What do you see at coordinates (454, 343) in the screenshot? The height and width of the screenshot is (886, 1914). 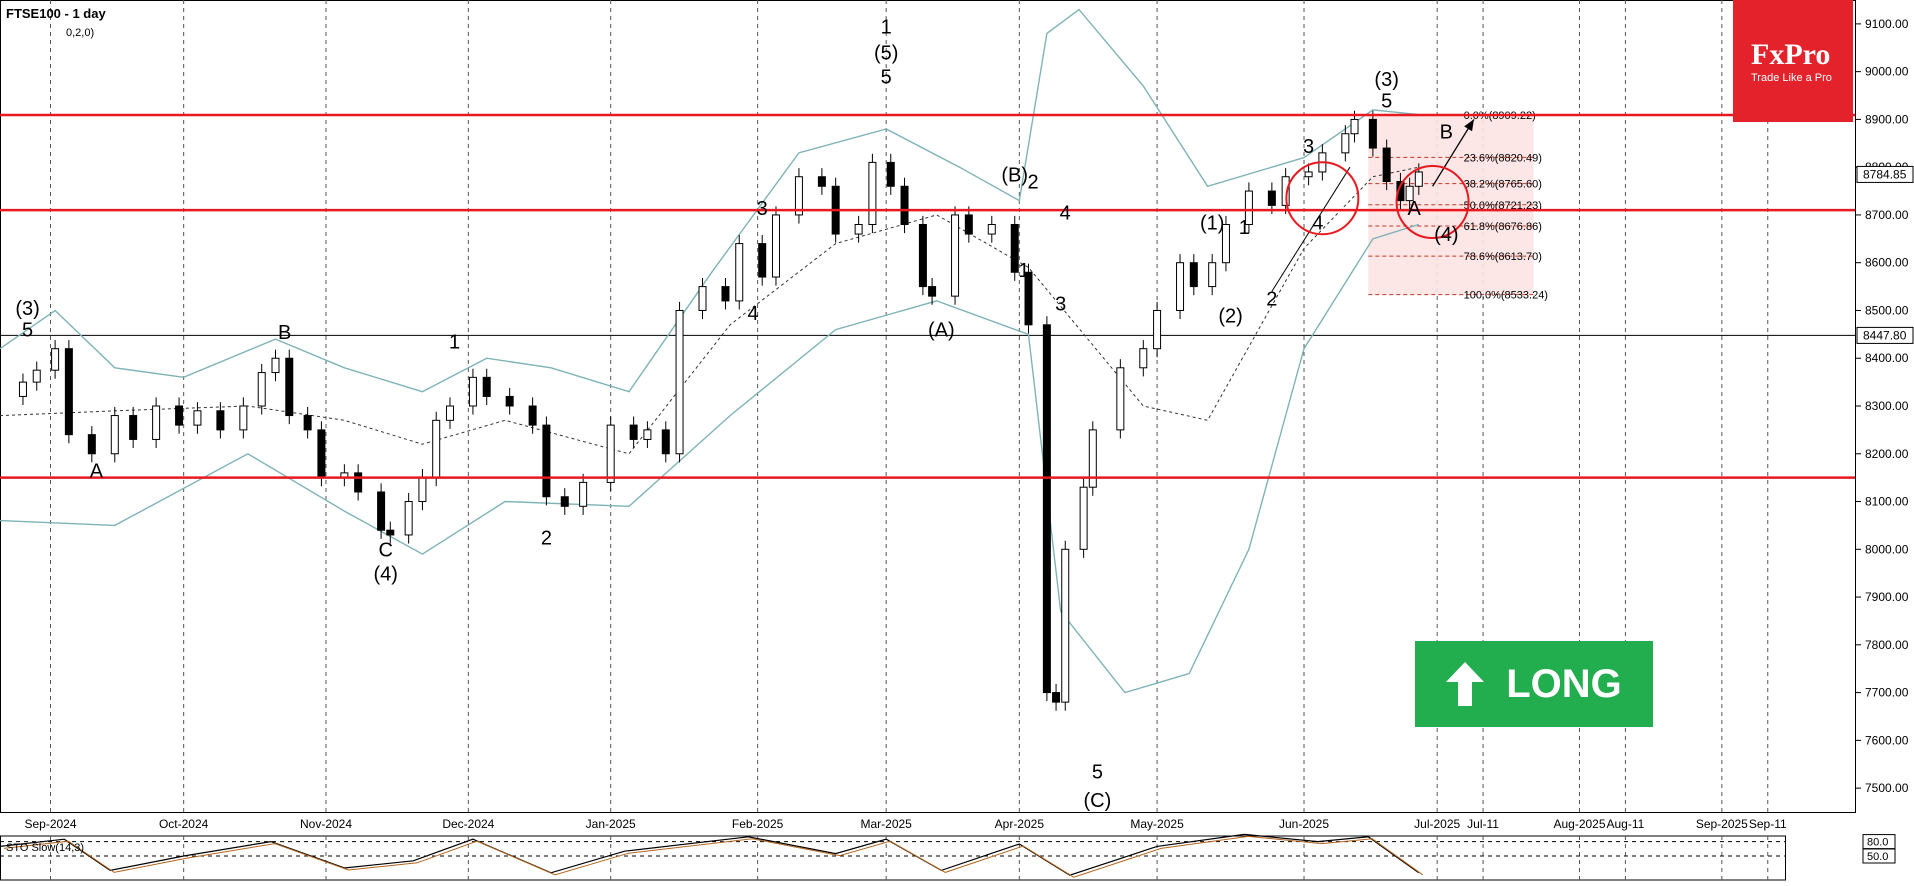 I see `wave-label: 1` at bounding box center [454, 343].